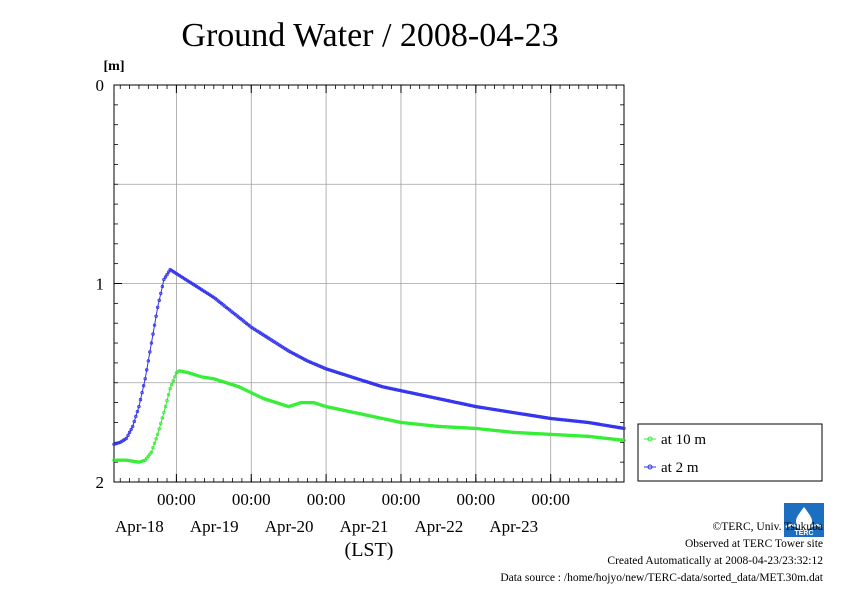  What do you see at coordinates (100, 284) in the screenshot?
I see `y-tick-label: 1` at bounding box center [100, 284].